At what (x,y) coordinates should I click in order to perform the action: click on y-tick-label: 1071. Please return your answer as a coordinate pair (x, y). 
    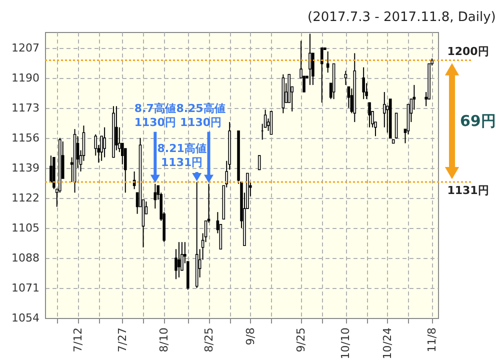
    Looking at the image, I should click on (26, 287).